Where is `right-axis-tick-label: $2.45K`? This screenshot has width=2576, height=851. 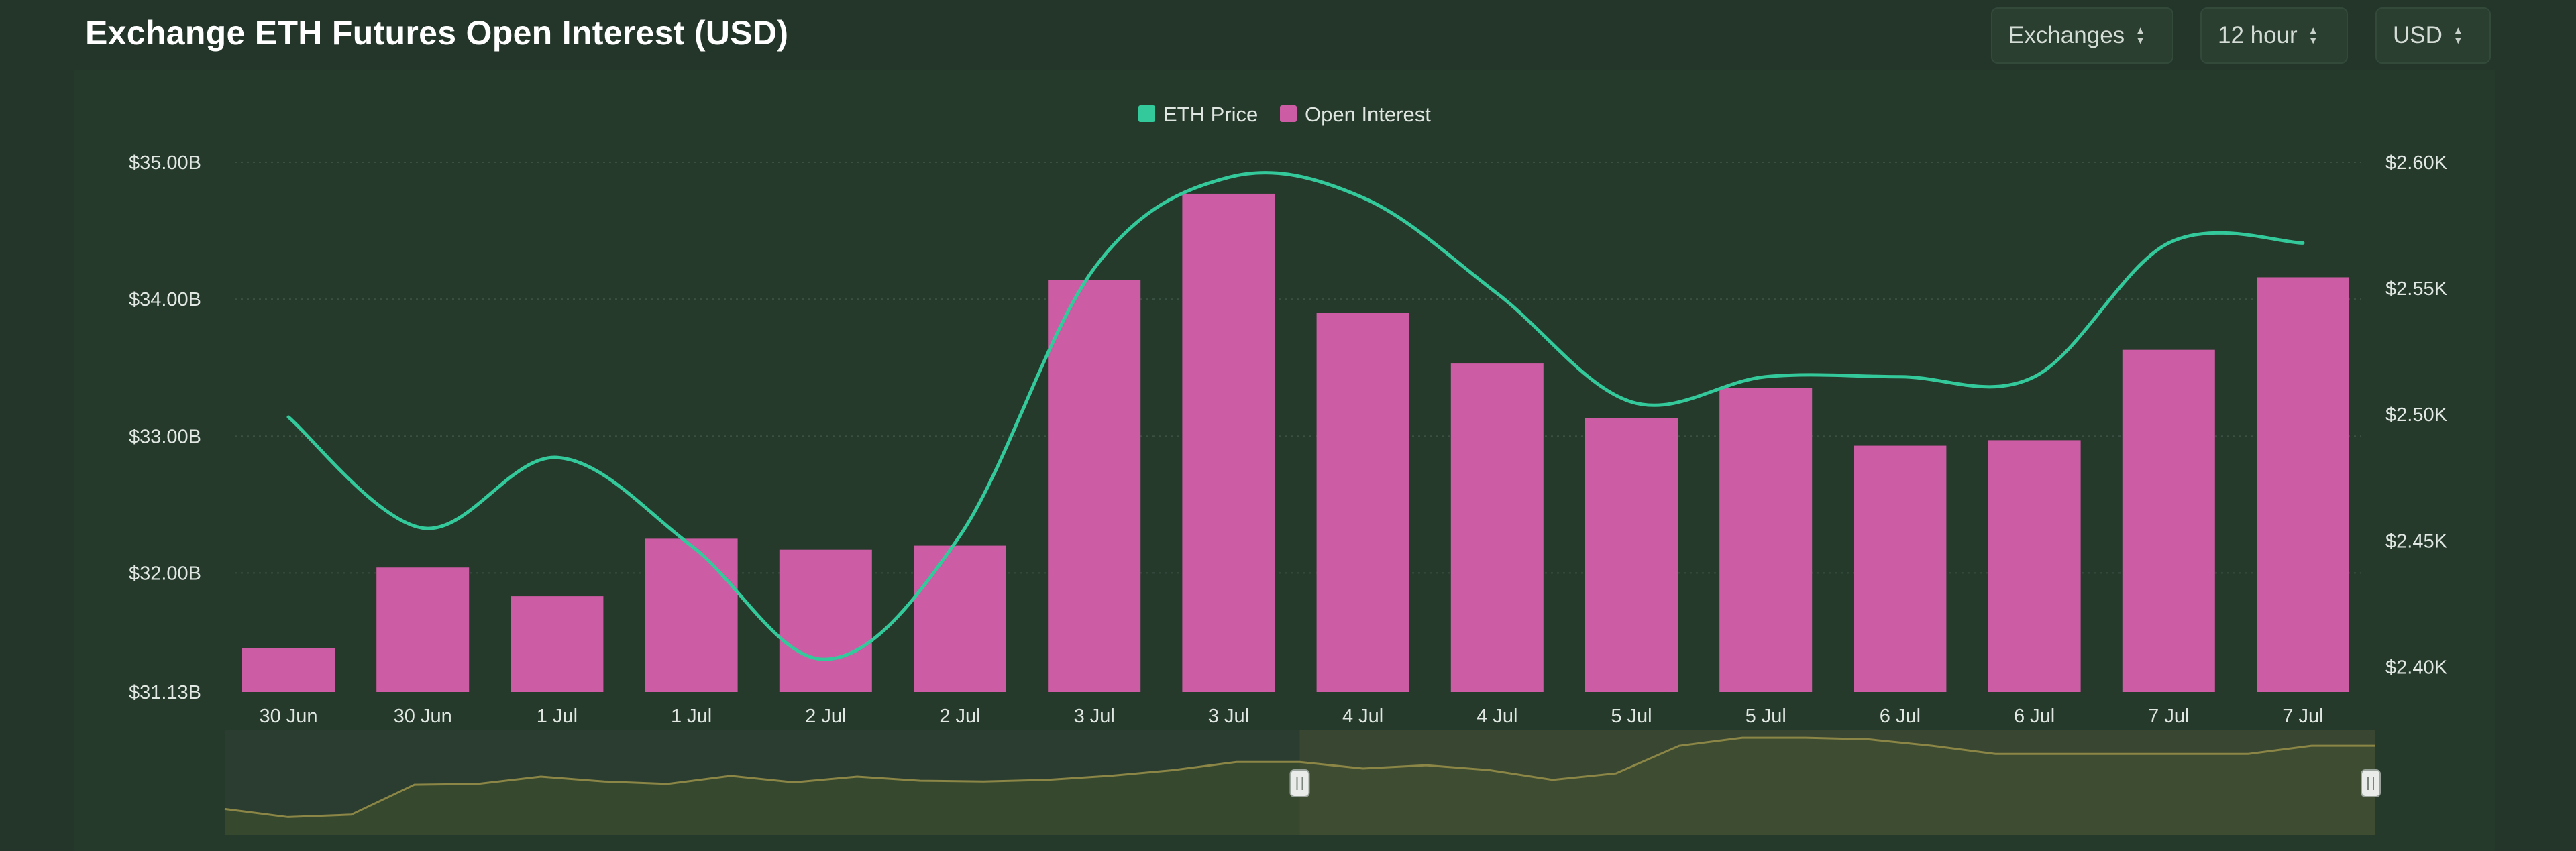 right-axis-tick-label: $2.45K is located at coordinates (2416, 541).